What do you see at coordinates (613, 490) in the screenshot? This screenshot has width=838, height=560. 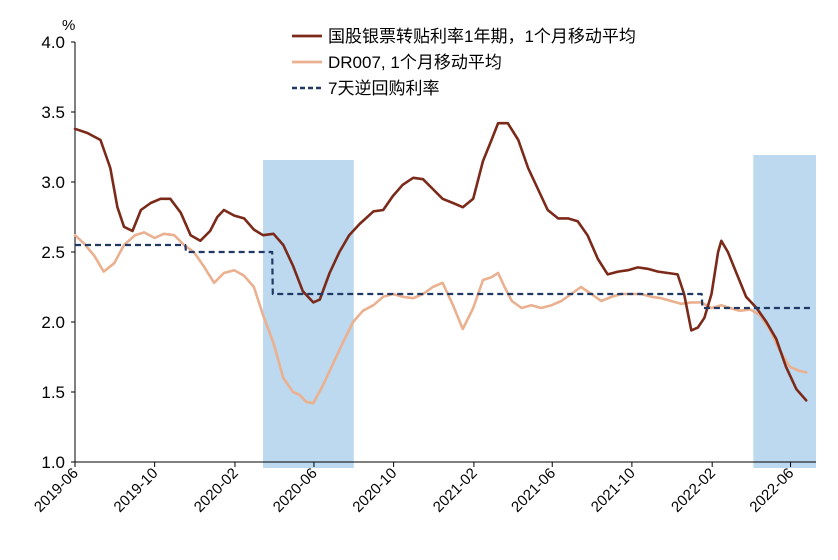 I see `x-tick-label: 2021-10` at bounding box center [613, 490].